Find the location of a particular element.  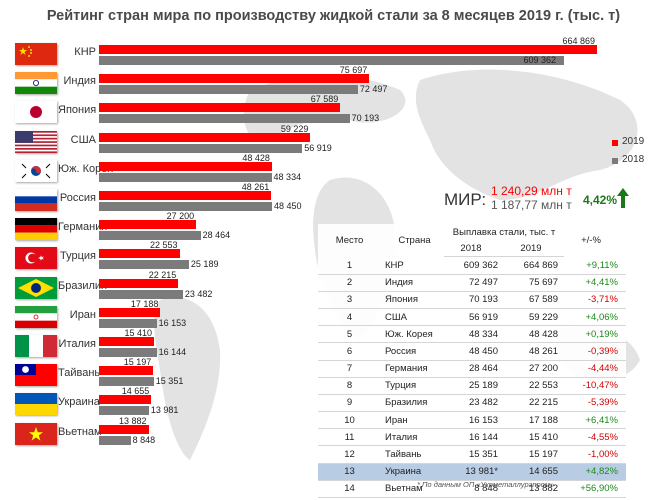

header-change: +/-% is located at coordinates (591, 240).